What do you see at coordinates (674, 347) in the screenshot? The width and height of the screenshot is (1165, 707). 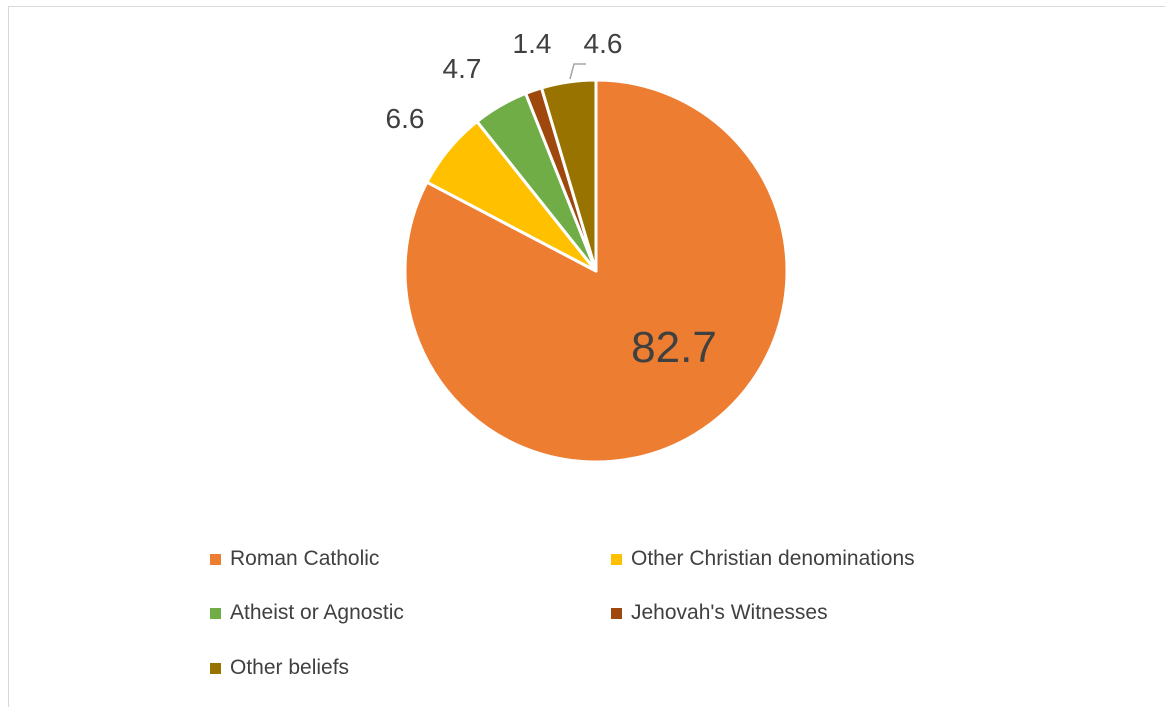 I see `data-label-roman-catholic: 82.7` at bounding box center [674, 347].